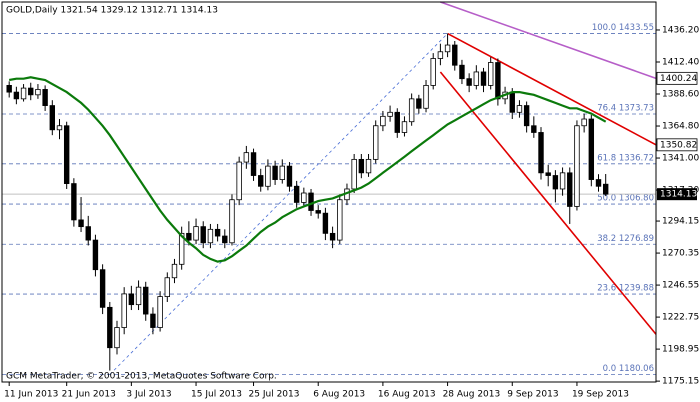  Describe the element at coordinates (680, 127) in the screenshot. I see `y-tick-label: 1364.80` at that location.